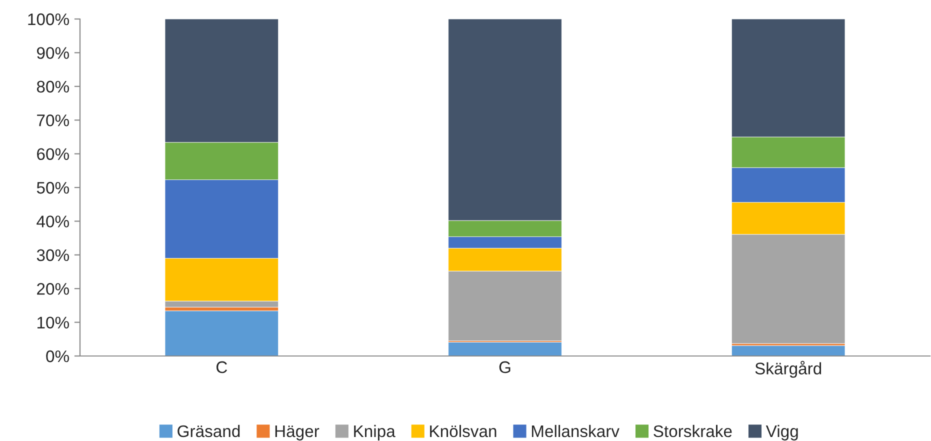  Describe the element at coordinates (375, 432) in the screenshot. I see `legend-label: Knipa` at that location.